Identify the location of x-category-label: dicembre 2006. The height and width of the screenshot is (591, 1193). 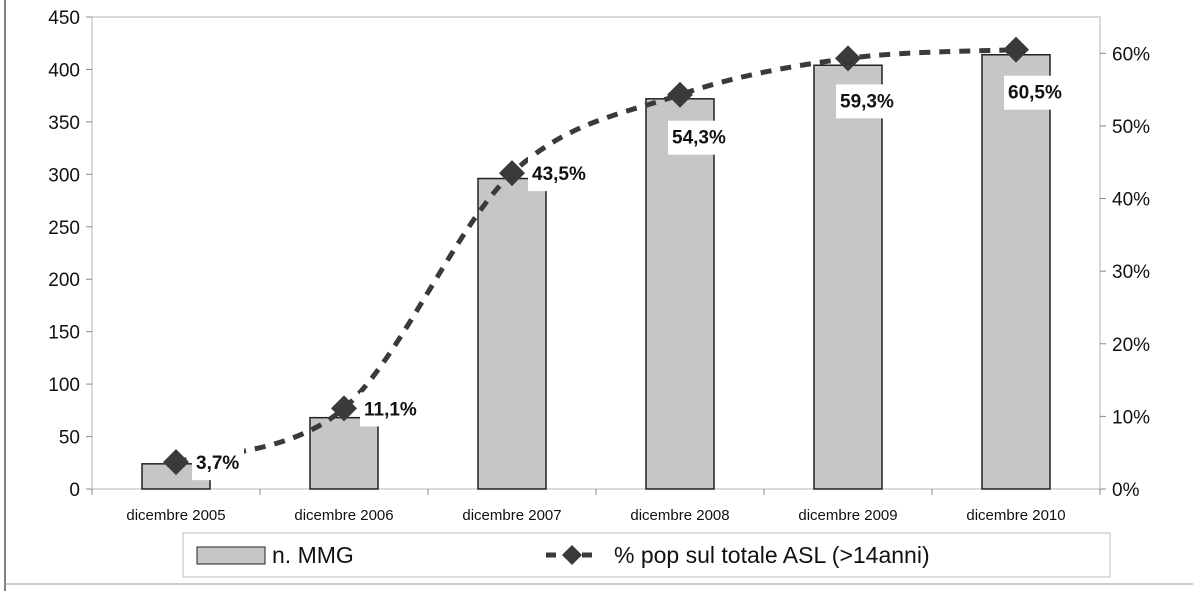
(343, 515).